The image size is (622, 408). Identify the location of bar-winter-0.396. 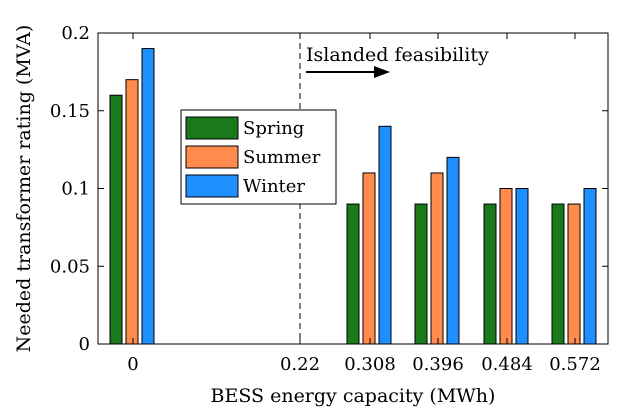
(453, 250).